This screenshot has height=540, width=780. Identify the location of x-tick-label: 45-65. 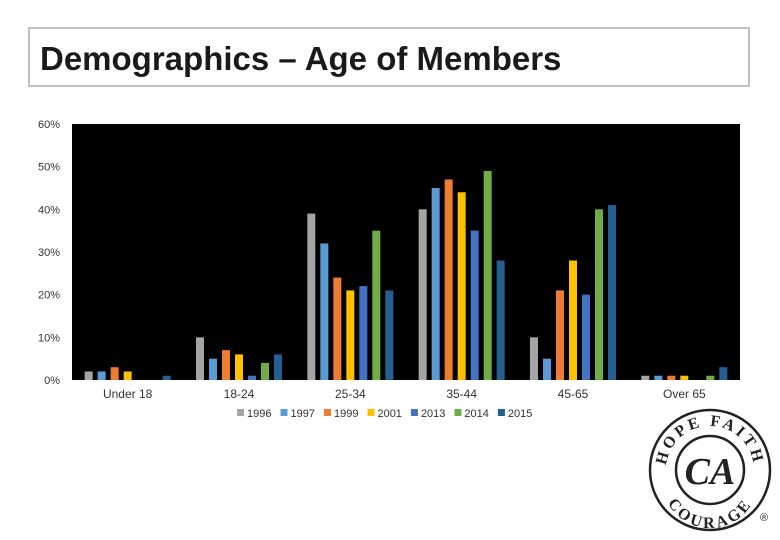
(573, 394).